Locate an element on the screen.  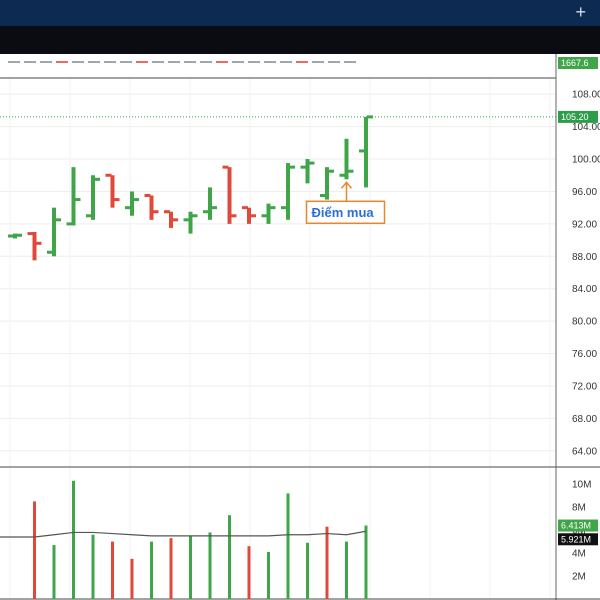
volume-tick-label: 4M is located at coordinates (579, 554).